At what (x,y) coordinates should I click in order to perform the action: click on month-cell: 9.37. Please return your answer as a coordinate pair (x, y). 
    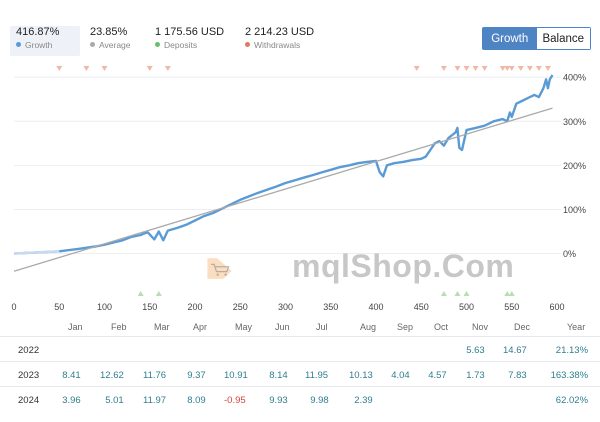
    Looking at the image, I should click on (196, 375).